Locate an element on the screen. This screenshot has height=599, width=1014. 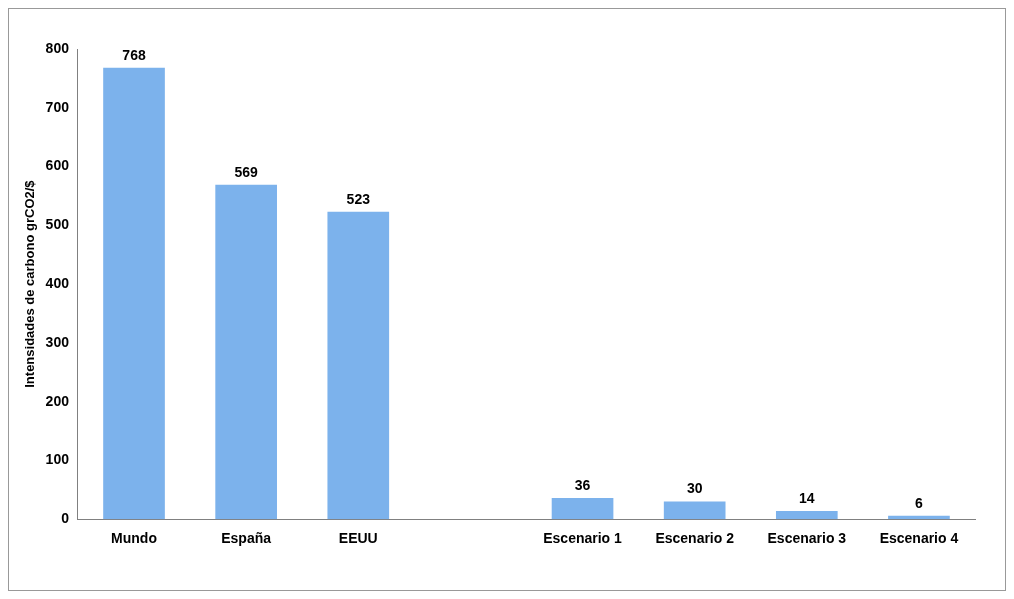
data-label: 6 is located at coordinates (919, 502).